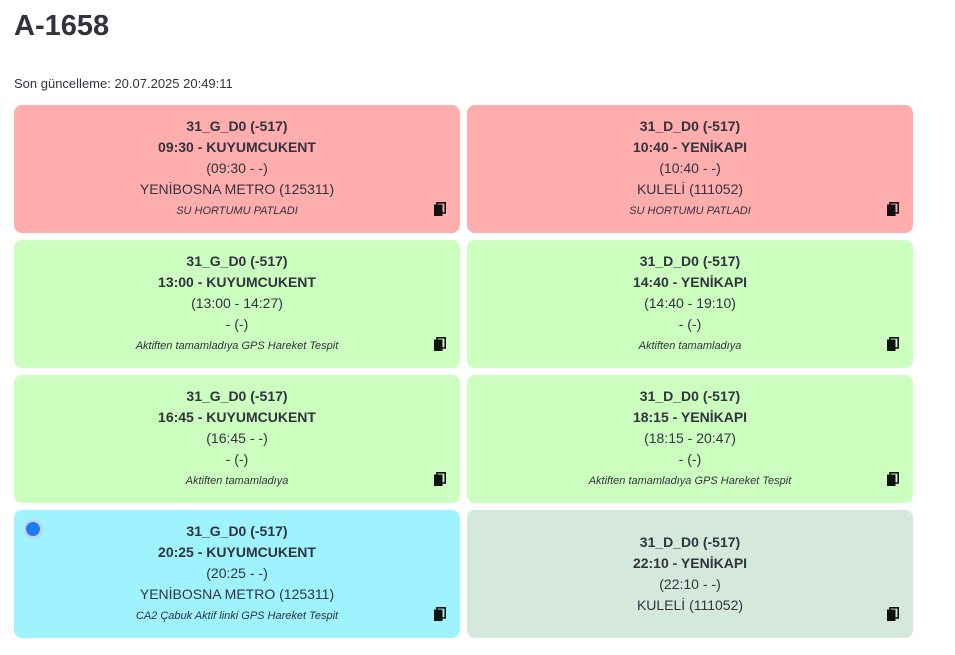 The image size is (955, 655). Describe the element at coordinates (237, 282) in the screenshot. I see `departure: 13:00 - KUYUMCUKENT` at that location.